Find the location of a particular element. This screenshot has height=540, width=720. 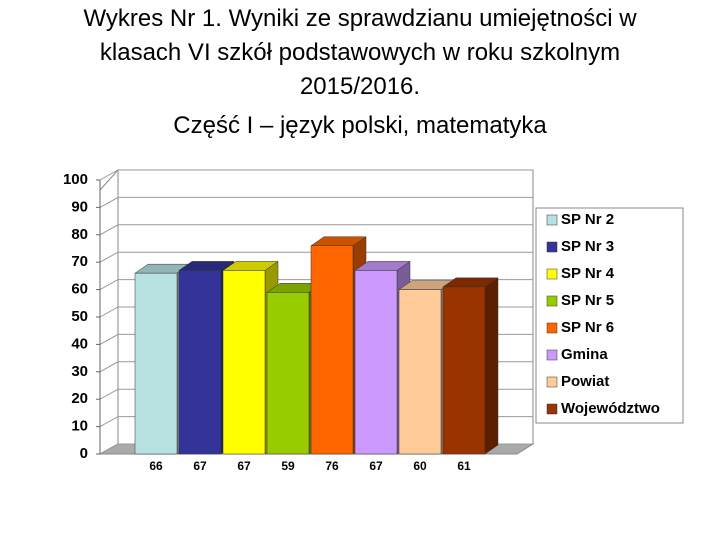

data-label: 76 is located at coordinates (332, 466).